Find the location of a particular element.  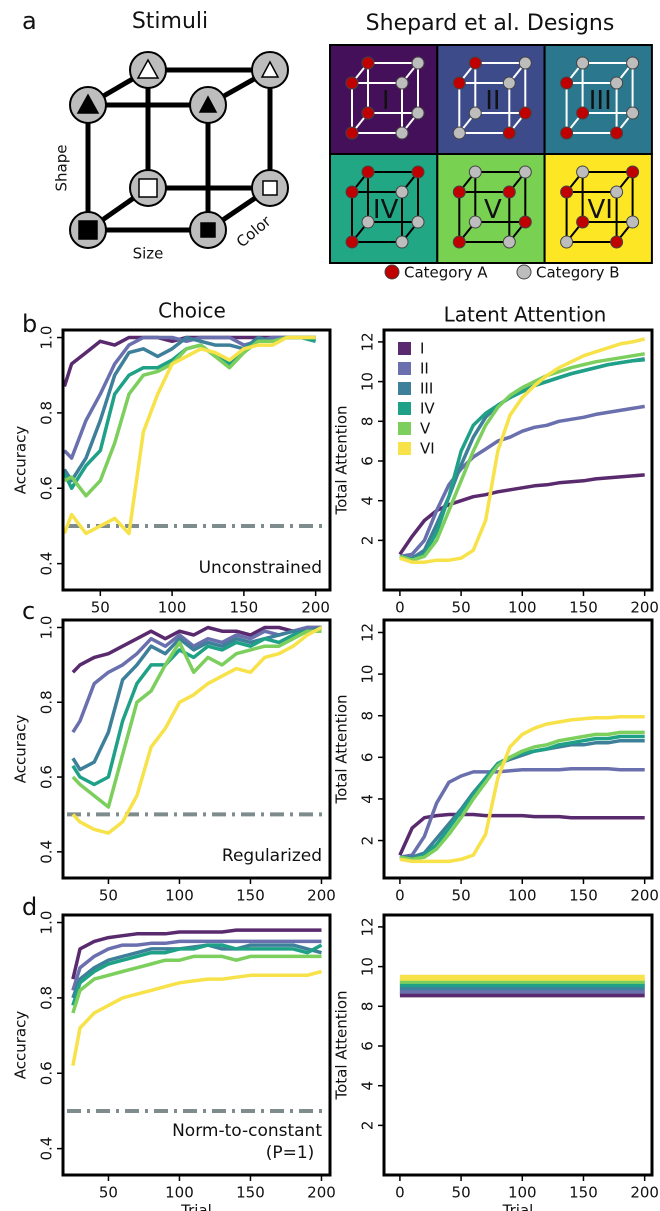

y-tick-label: 12 is located at coordinates (368, 341).